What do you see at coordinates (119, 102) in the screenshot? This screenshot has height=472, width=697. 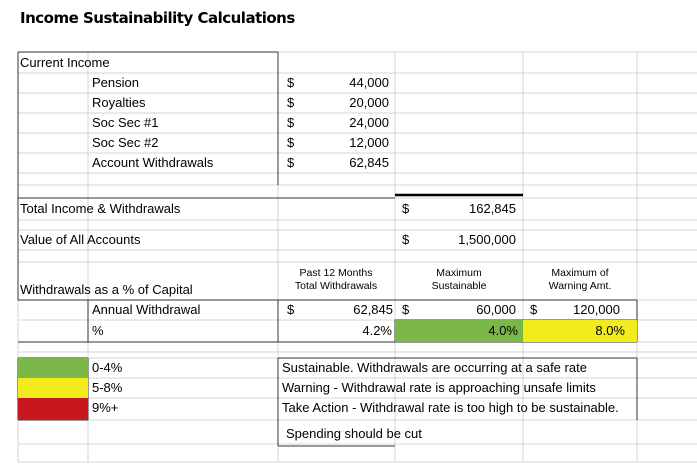 I see `income-label: Royalties` at bounding box center [119, 102].